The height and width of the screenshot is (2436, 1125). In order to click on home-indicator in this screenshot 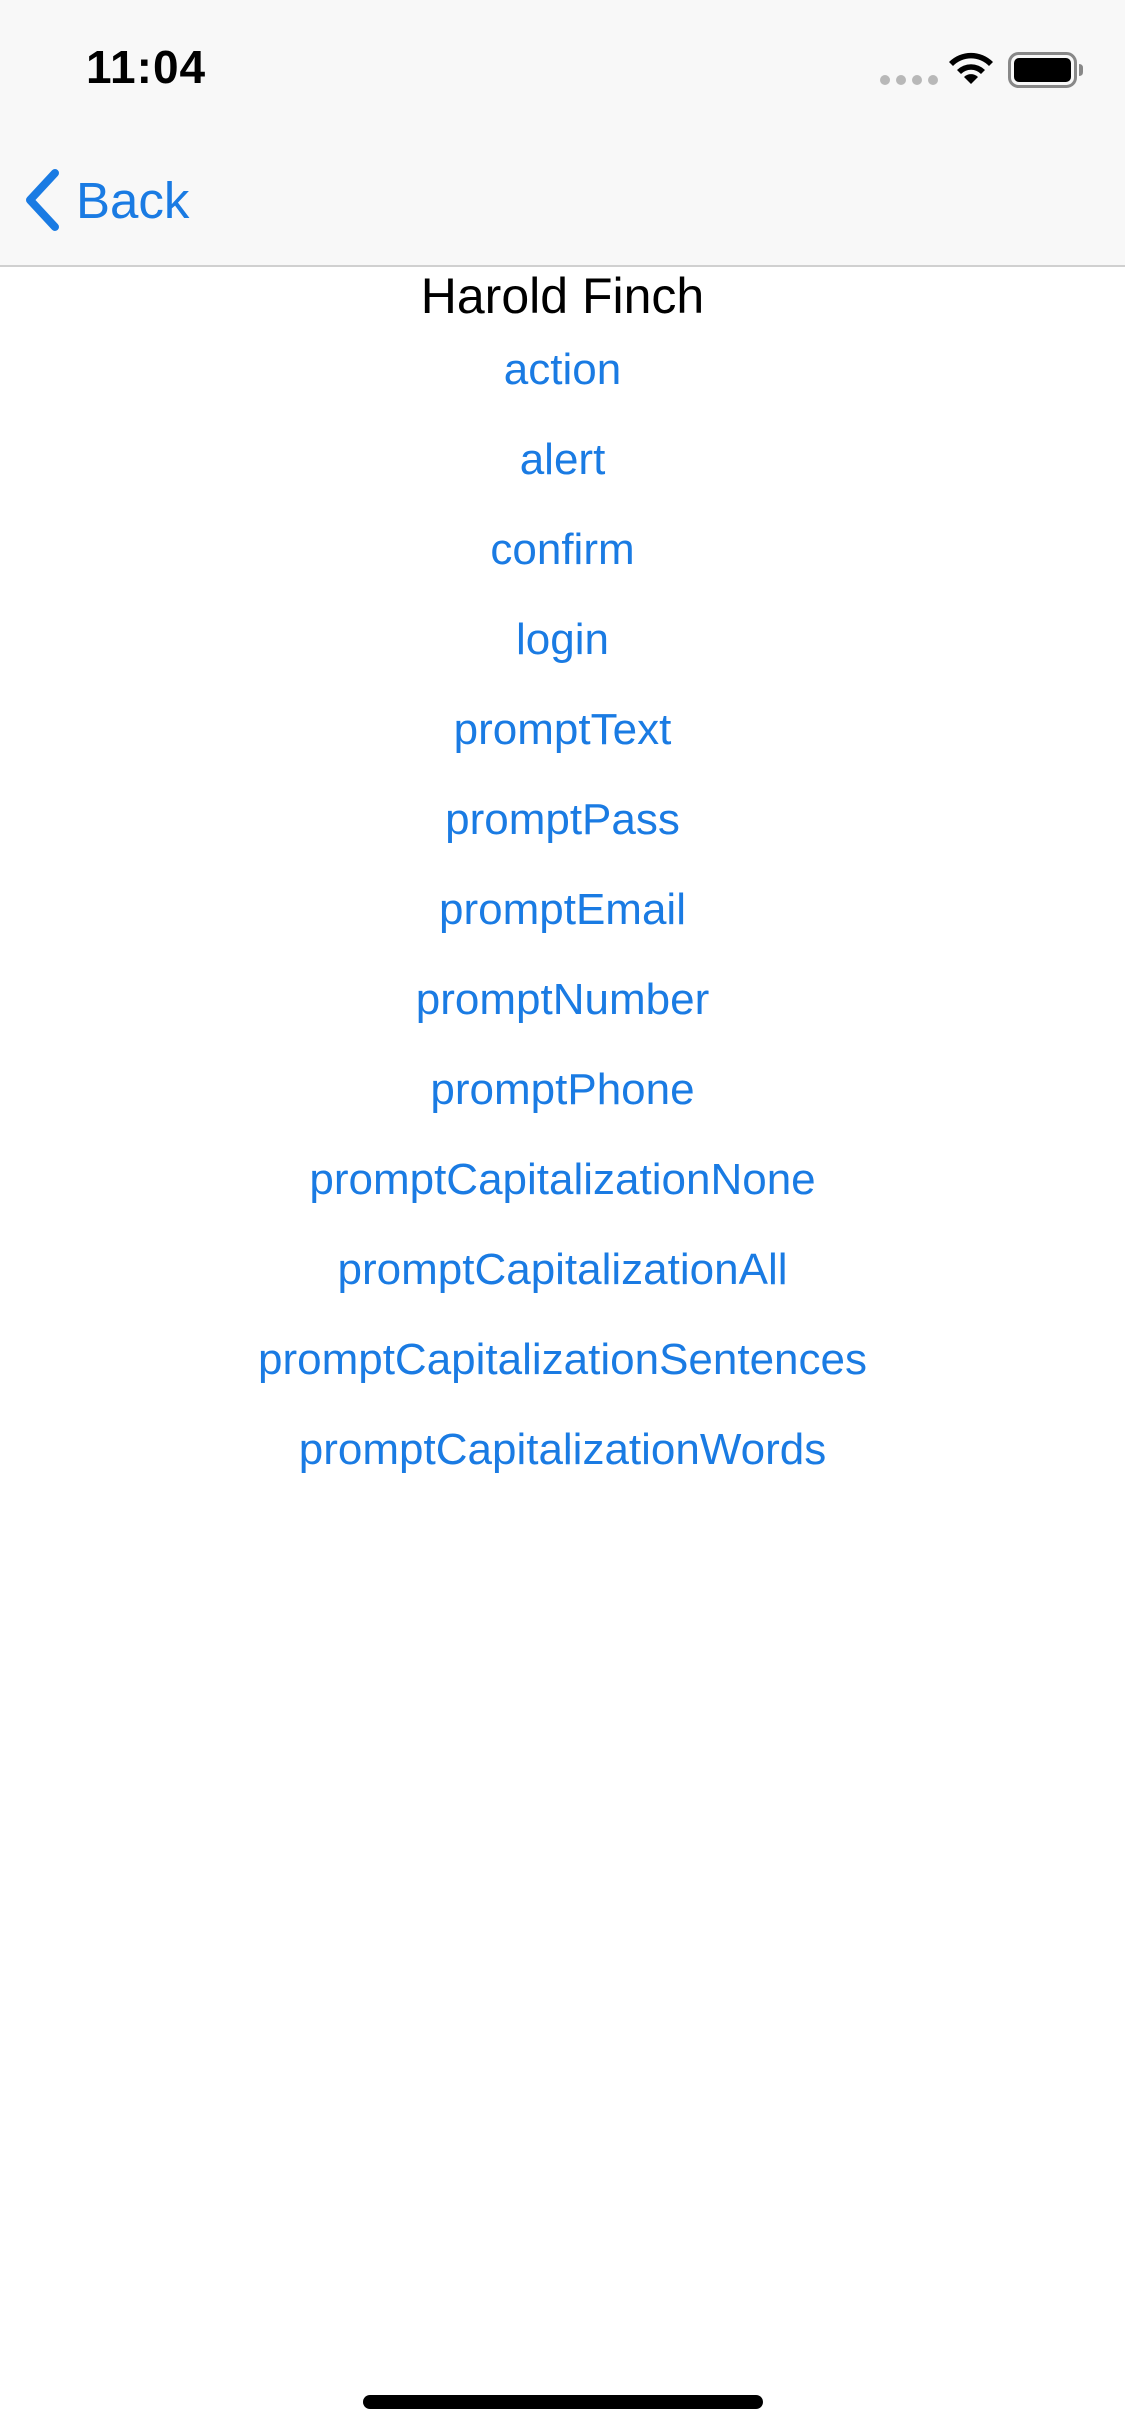, I will do `click(563, 2402)`.